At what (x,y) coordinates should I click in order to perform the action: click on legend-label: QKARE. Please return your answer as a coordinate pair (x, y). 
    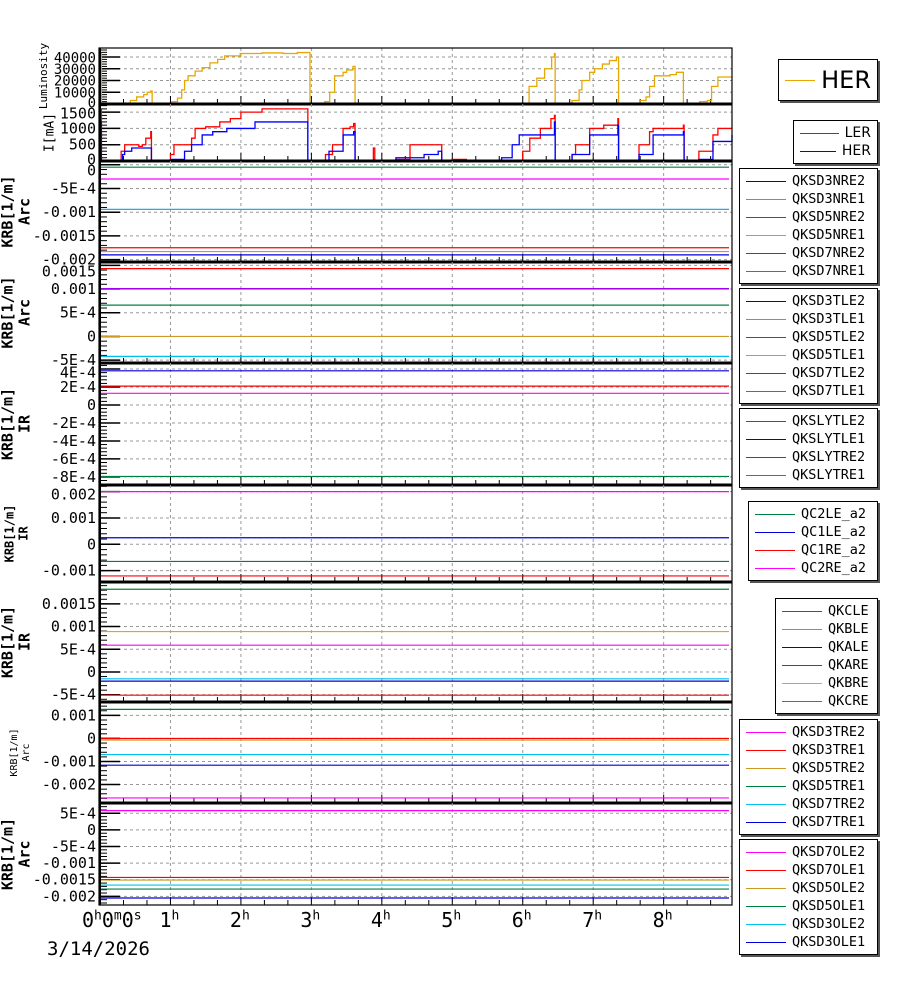
    Looking at the image, I should click on (848, 665).